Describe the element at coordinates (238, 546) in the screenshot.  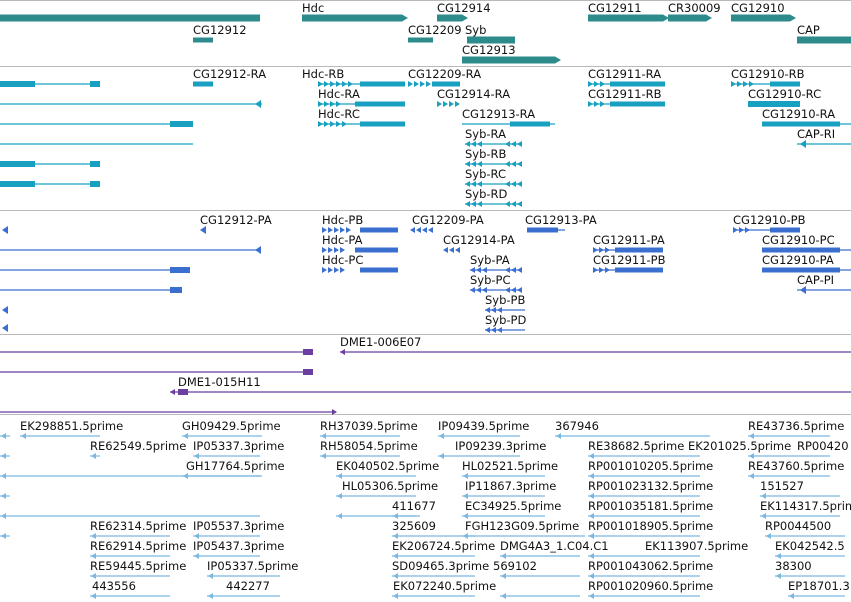
I see `ests-label: IP05437.3prime` at that location.